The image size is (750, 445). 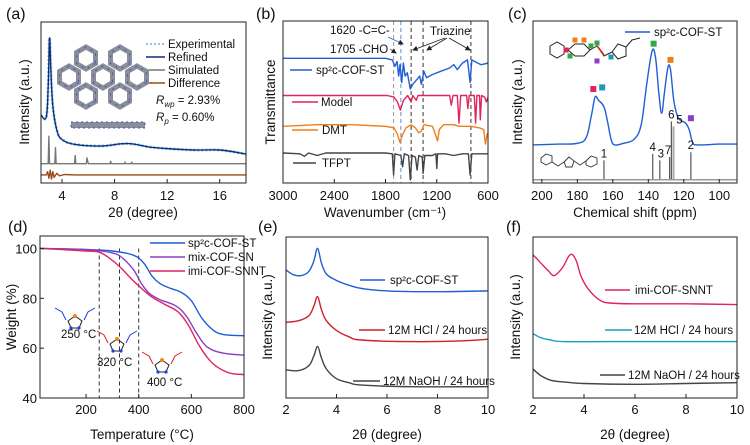 I want to click on x-tick-label: 800, so click(x=244, y=409).